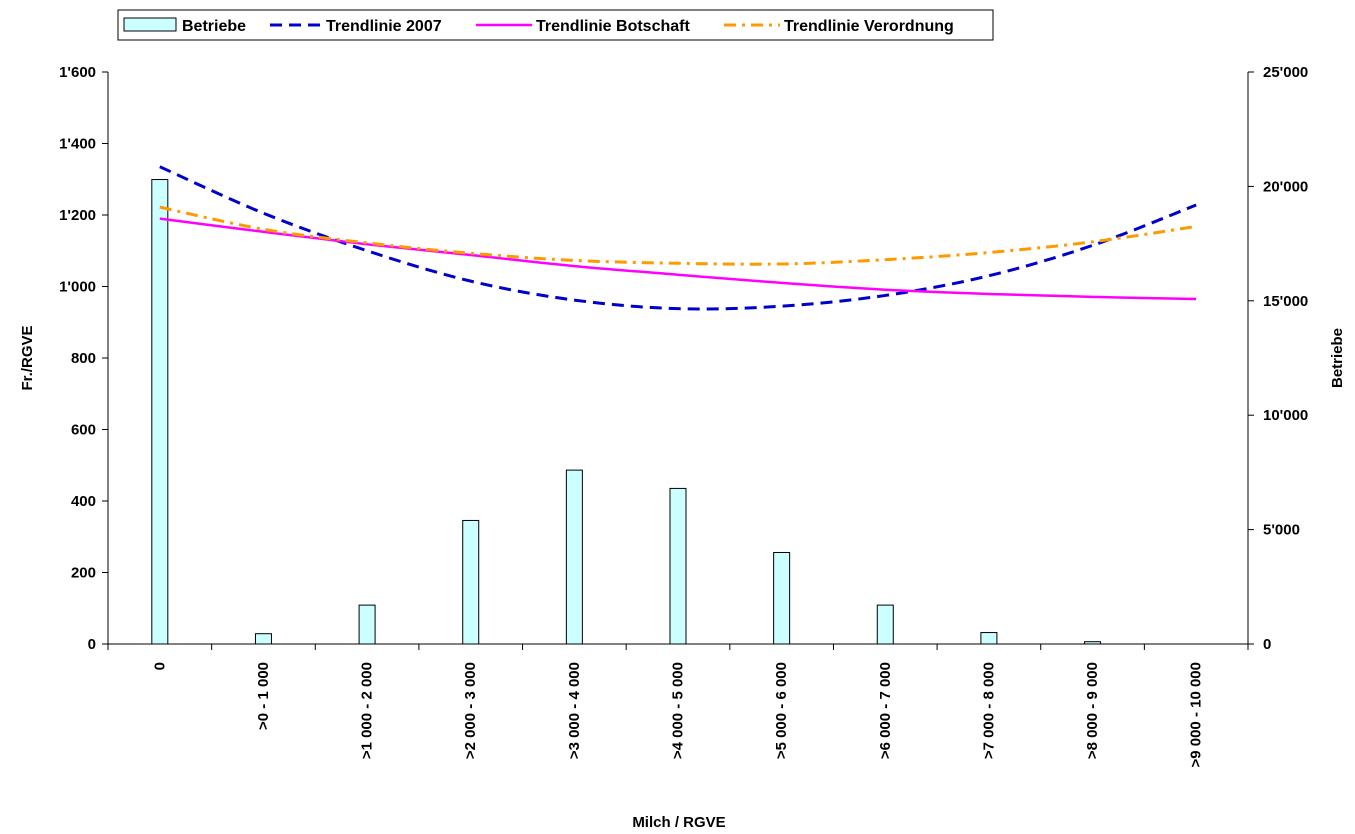  I want to click on x-tick-label: >6 000 - 7 000, so click(885, 710).